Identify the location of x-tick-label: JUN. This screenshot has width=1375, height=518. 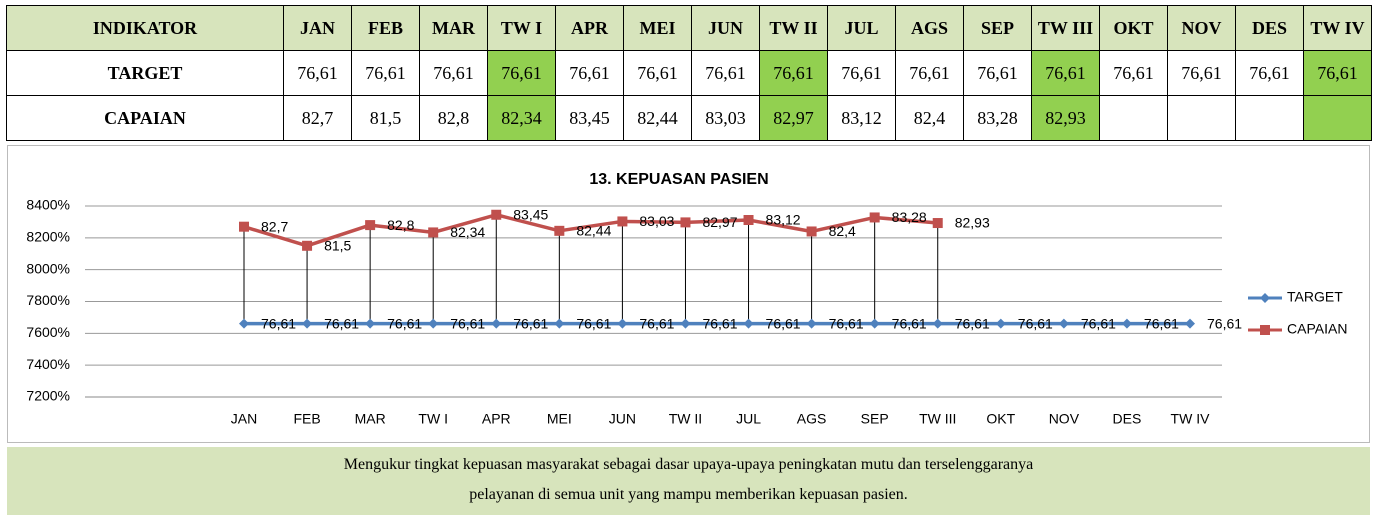
(622, 419).